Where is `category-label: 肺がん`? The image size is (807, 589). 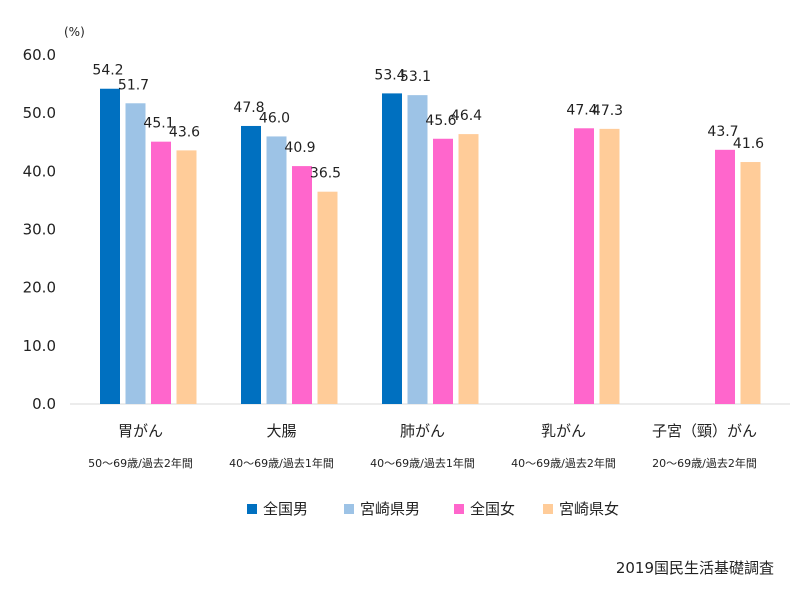 category-label: 肺がん is located at coordinates (422, 431).